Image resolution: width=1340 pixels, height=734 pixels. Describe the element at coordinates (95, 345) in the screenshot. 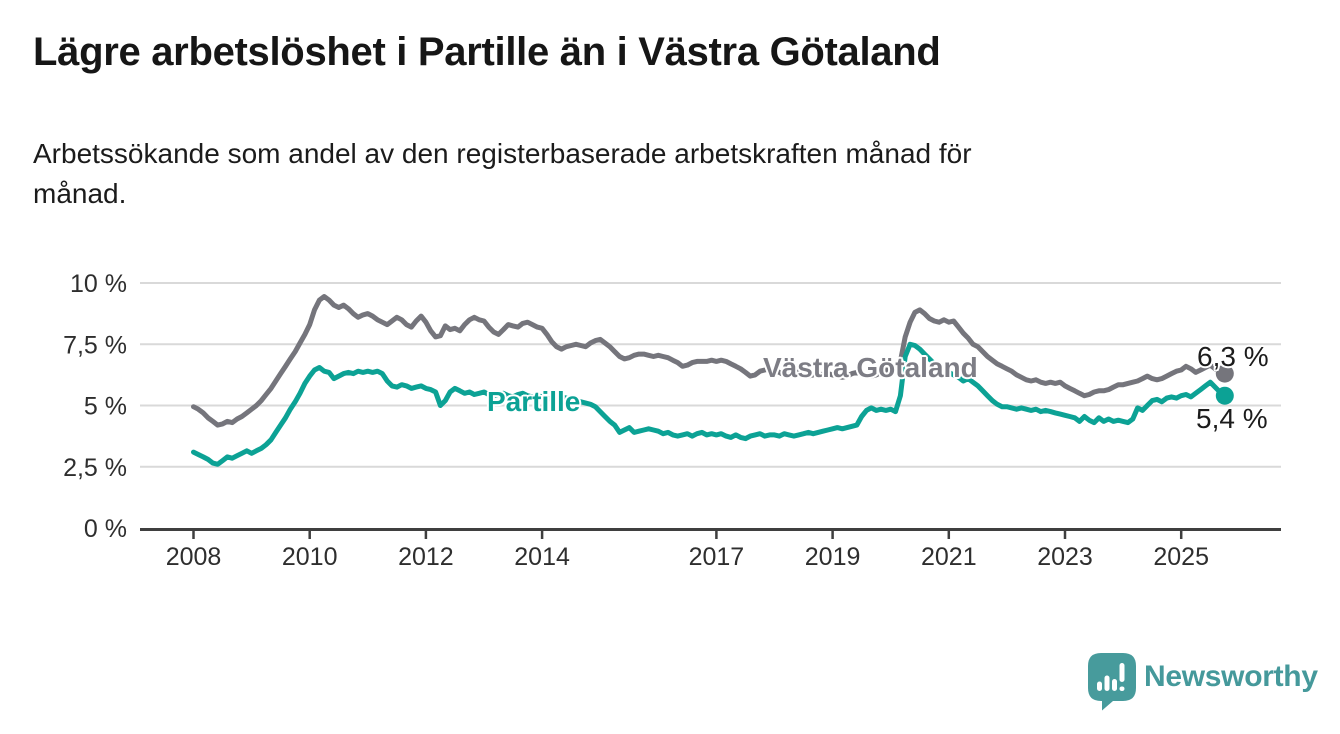

I see `y-axis-label: 7,5 %` at that location.